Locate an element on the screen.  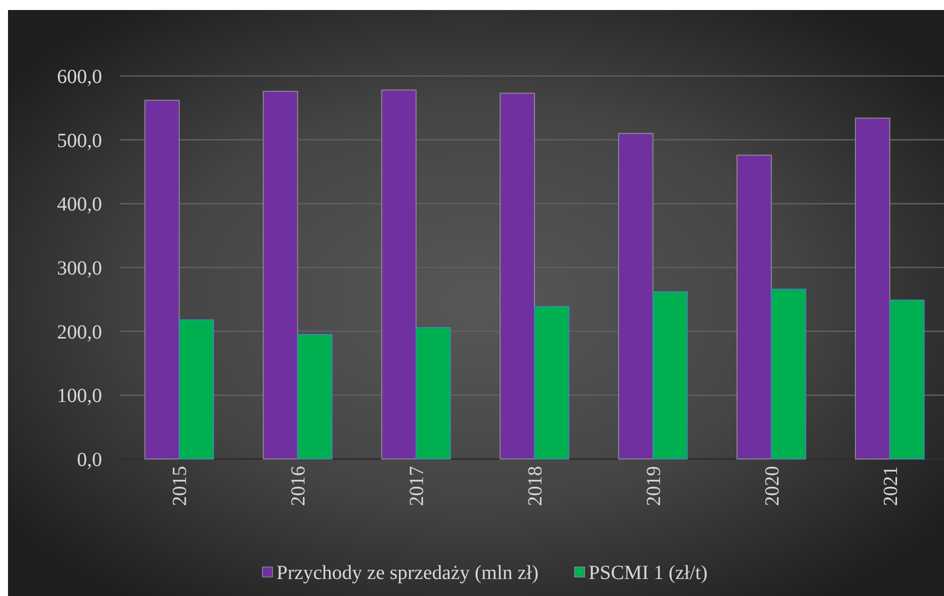
legend-label: PSCMI 1 (zł/t) is located at coordinates (648, 573).